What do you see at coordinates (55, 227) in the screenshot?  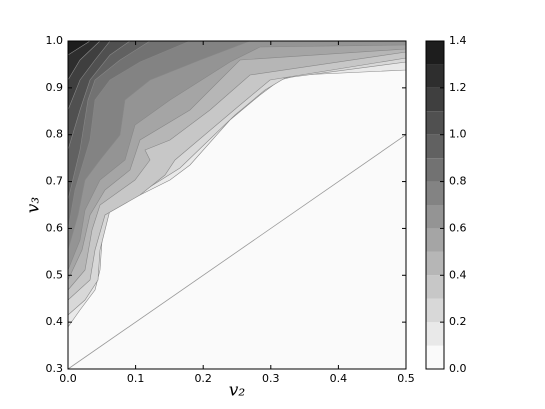 I see `y-tick-label: 0.6` at bounding box center [55, 227].